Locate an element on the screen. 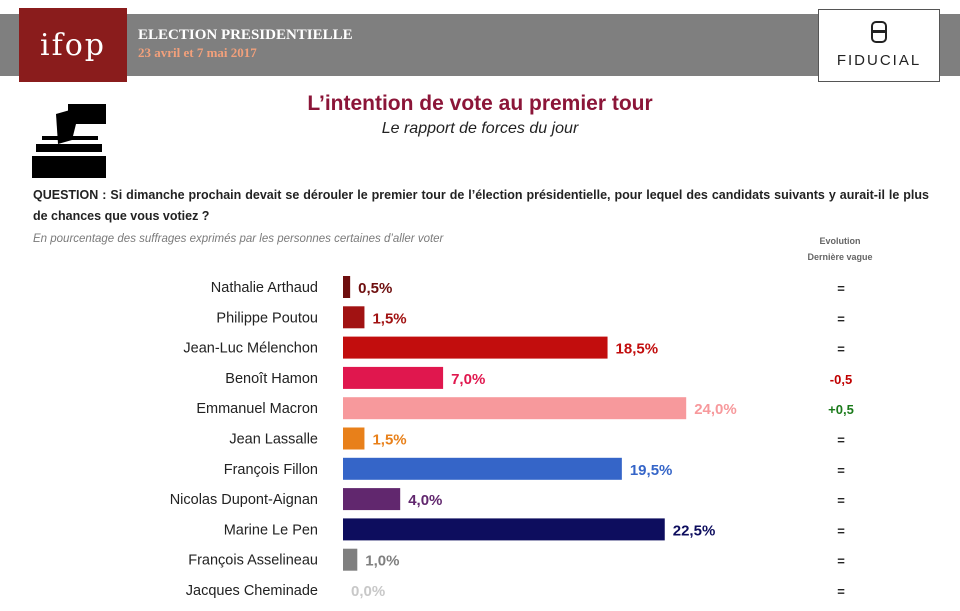 The height and width of the screenshot is (611, 960). election-dates: 23 avril et 7 mai 2017 is located at coordinates (197, 52).